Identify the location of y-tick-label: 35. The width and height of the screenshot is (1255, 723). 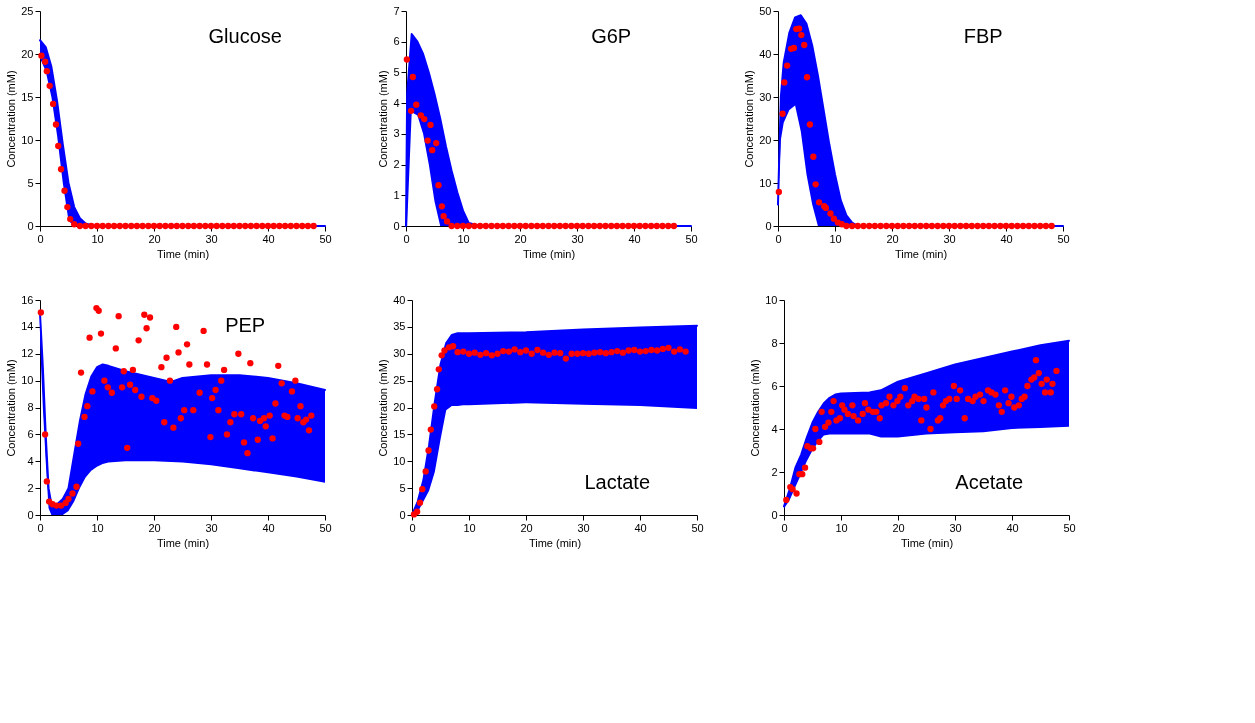
(399, 326).